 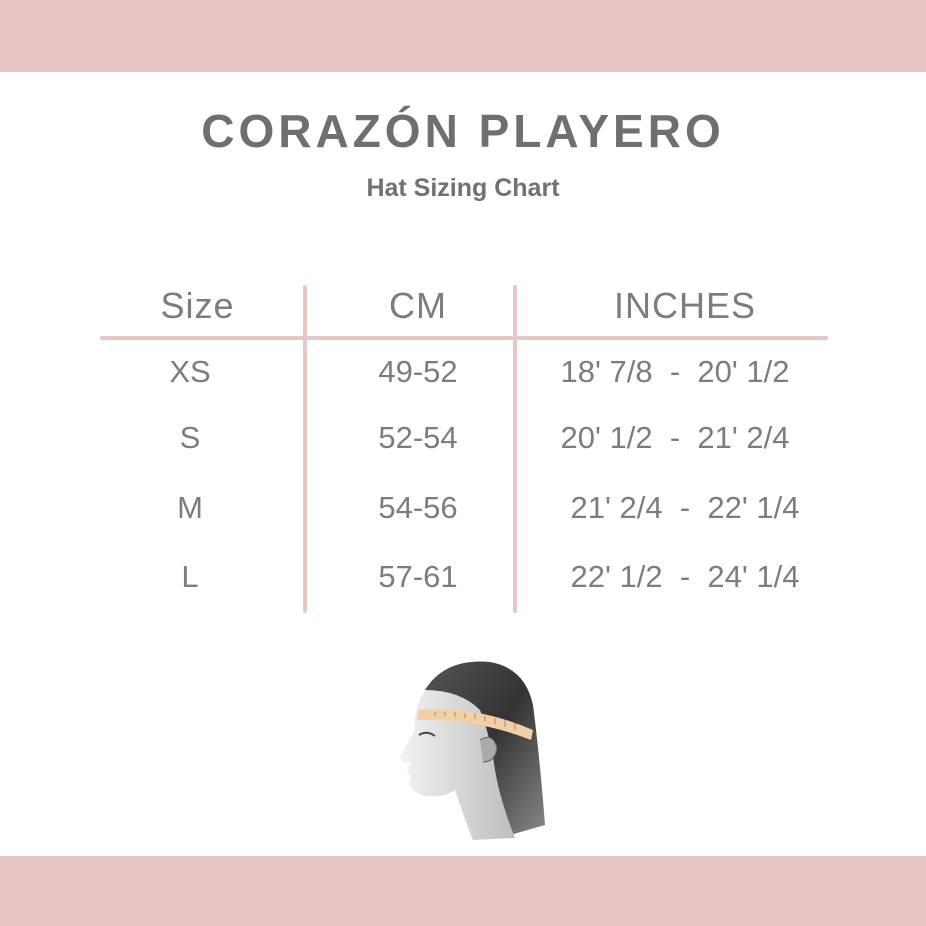 I want to click on chart-subtitle: Hat Sizing Chart, so click(x=463, y=188).